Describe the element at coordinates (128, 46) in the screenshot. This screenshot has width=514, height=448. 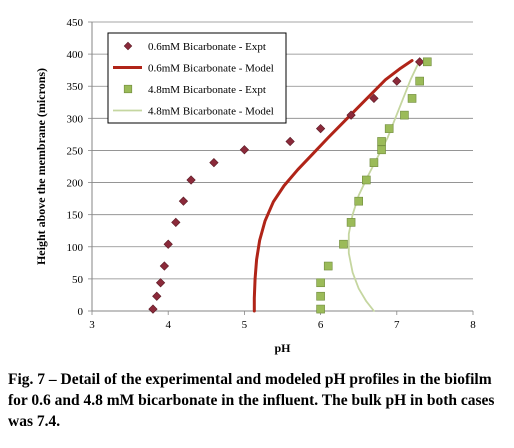
I see `legend-key-diamond` at that location.